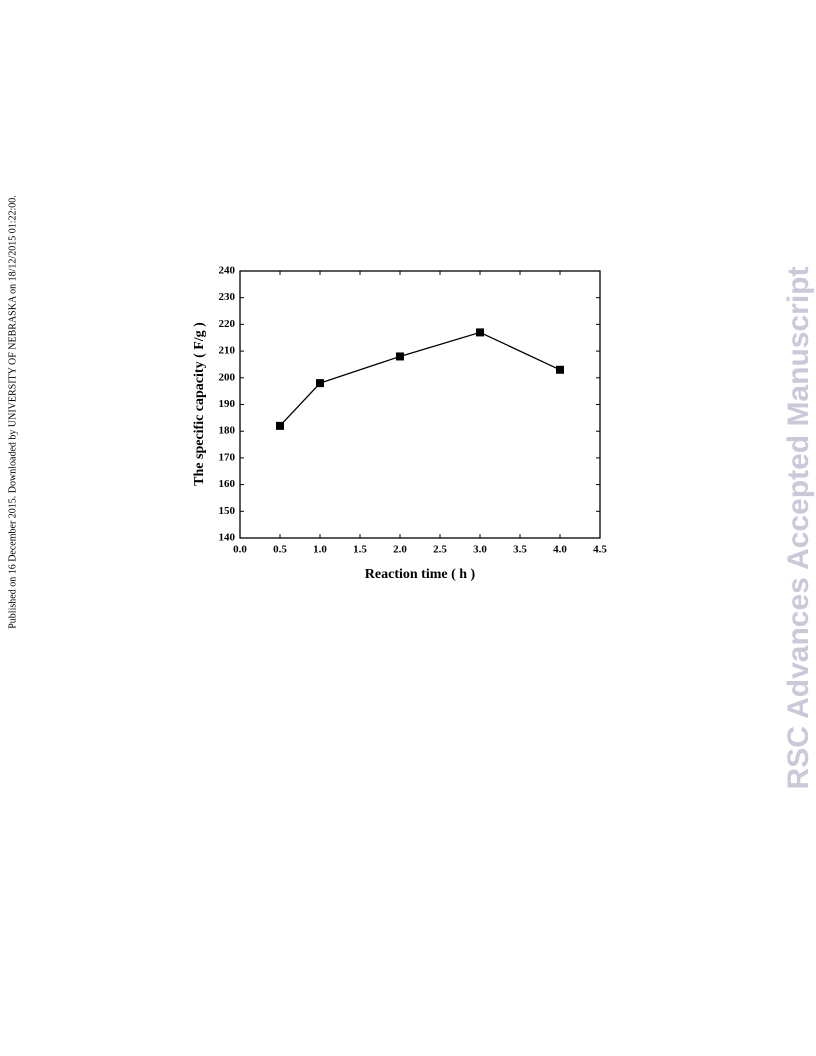 The width and height of the screenshot is (816, 1056). I want to click on x-tick-label: 1.0, so click(320, 550).